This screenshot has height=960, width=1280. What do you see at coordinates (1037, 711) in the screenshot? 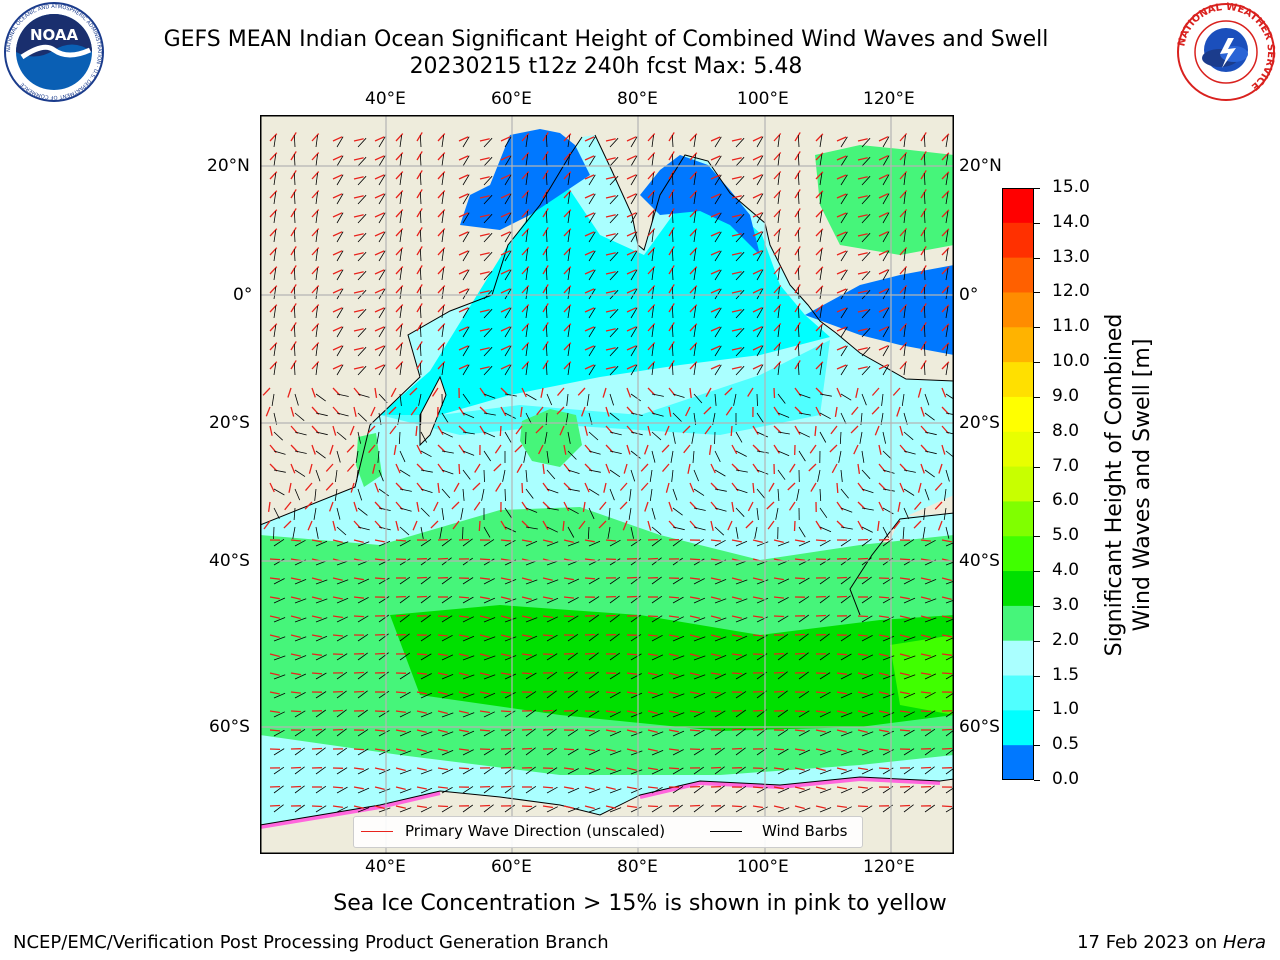
I see `colorbar-tick` at bounding box center [1037, 711].